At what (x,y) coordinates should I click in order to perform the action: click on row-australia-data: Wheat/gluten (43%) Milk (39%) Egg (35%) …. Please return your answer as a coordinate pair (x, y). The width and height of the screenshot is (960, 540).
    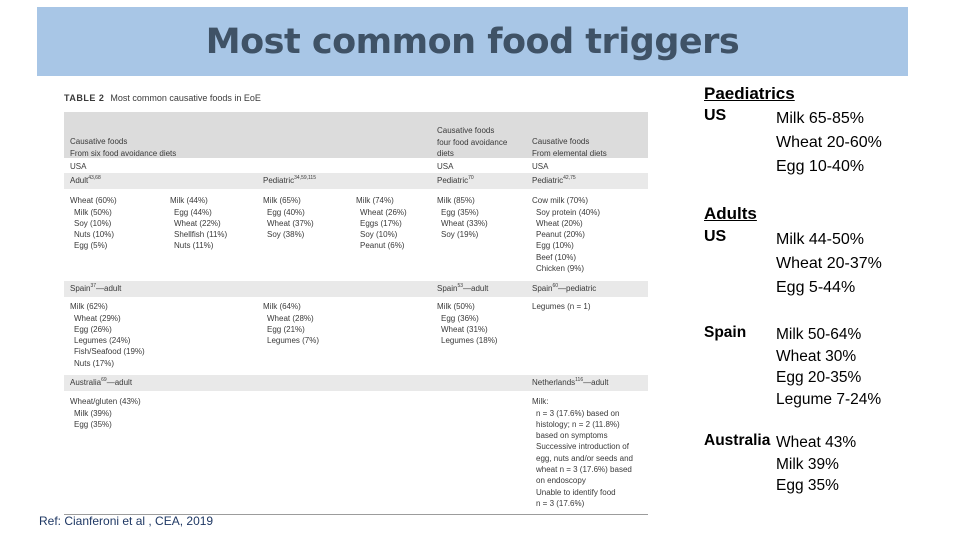
    Looking at the image, I should click on (356, 453).